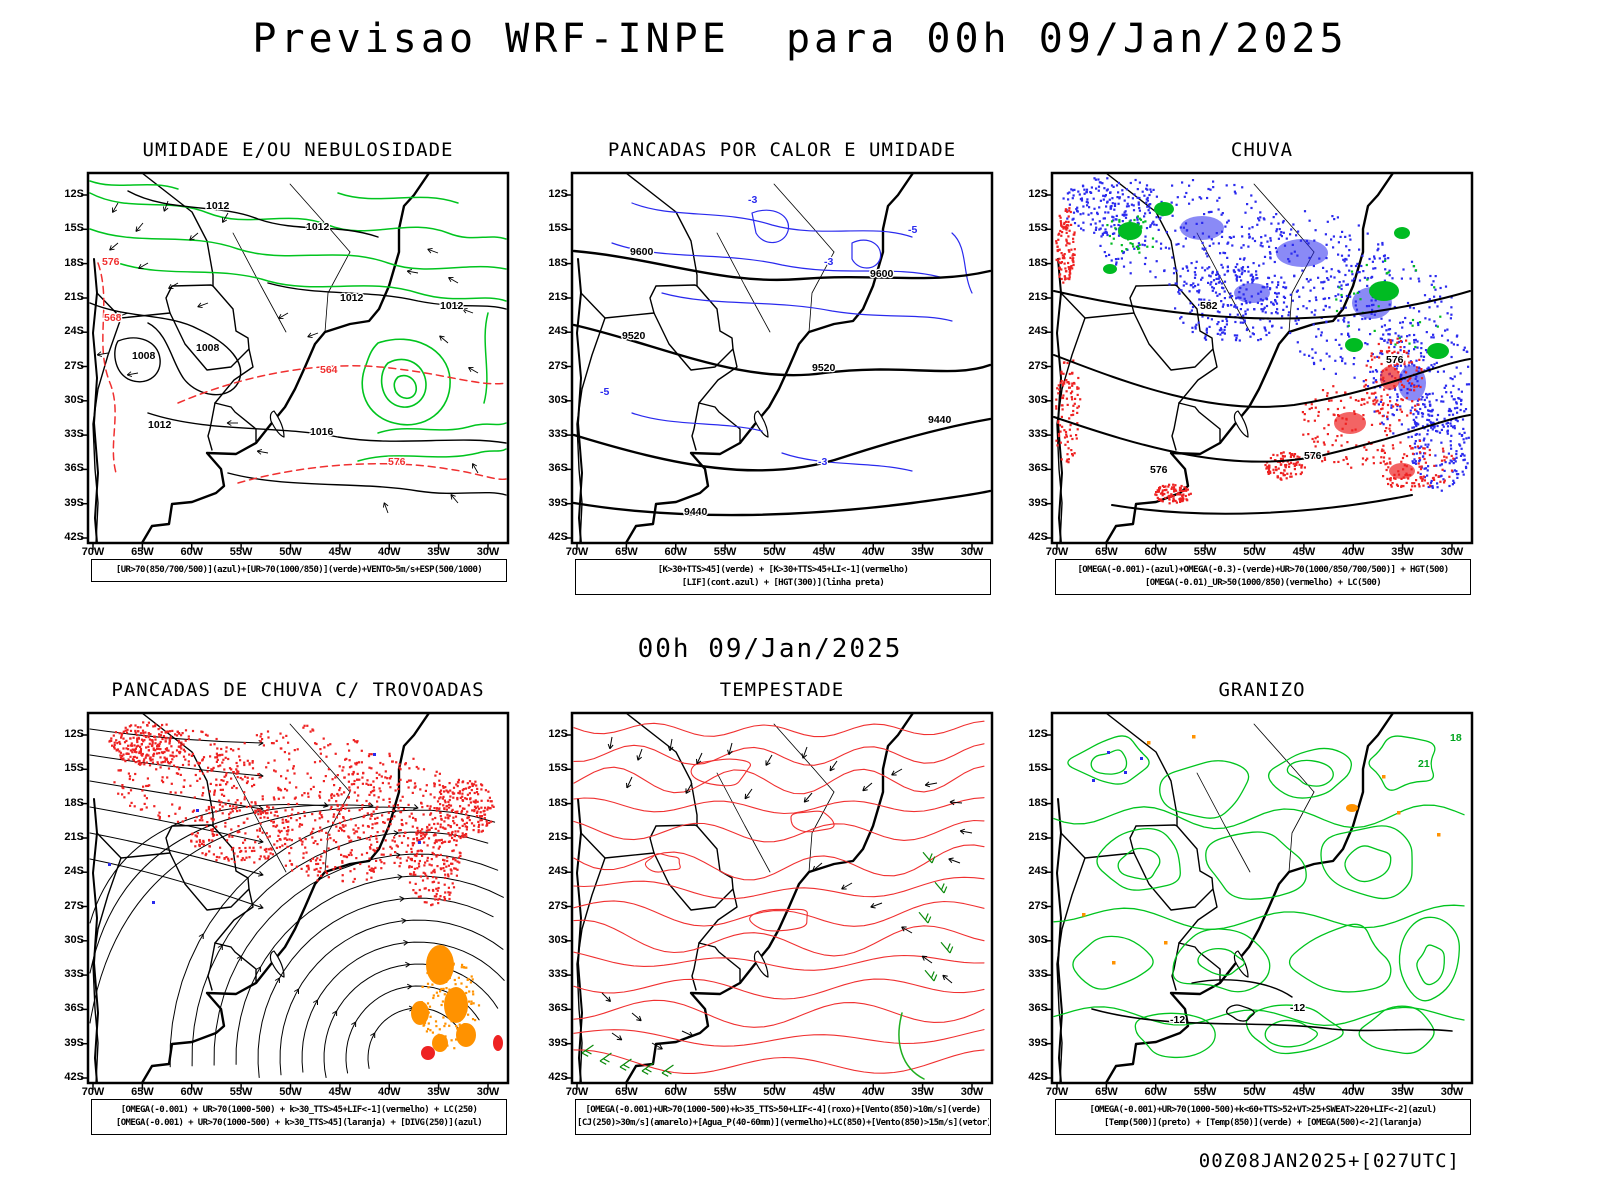  What do you see at coordinates (295, 900) in the screenshot?
I see `weather-map-svg` at bounding box center [295, 900].